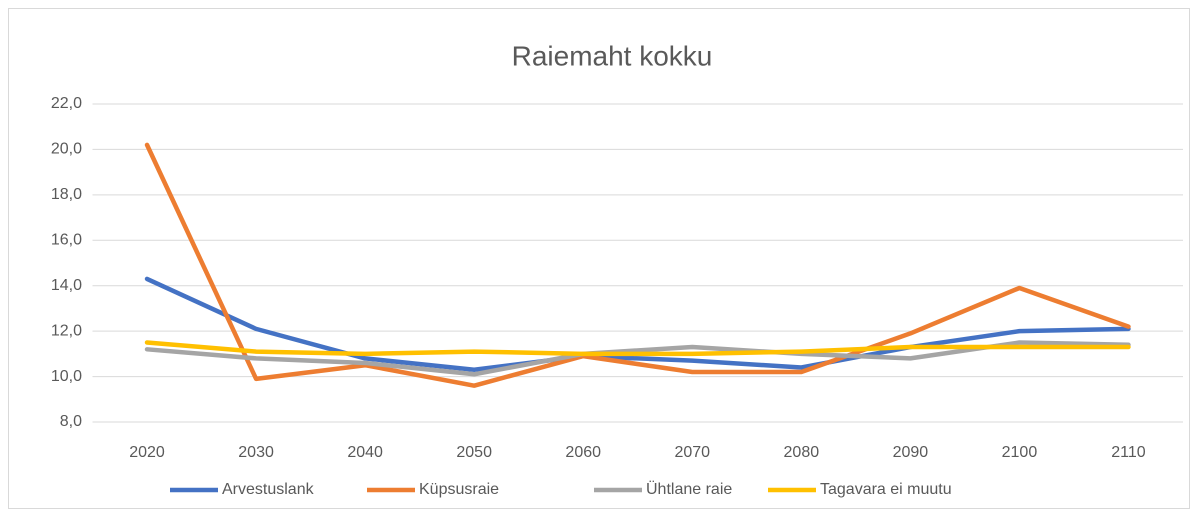  I want to click on x-tick-label: 2090, so click(911, 452).